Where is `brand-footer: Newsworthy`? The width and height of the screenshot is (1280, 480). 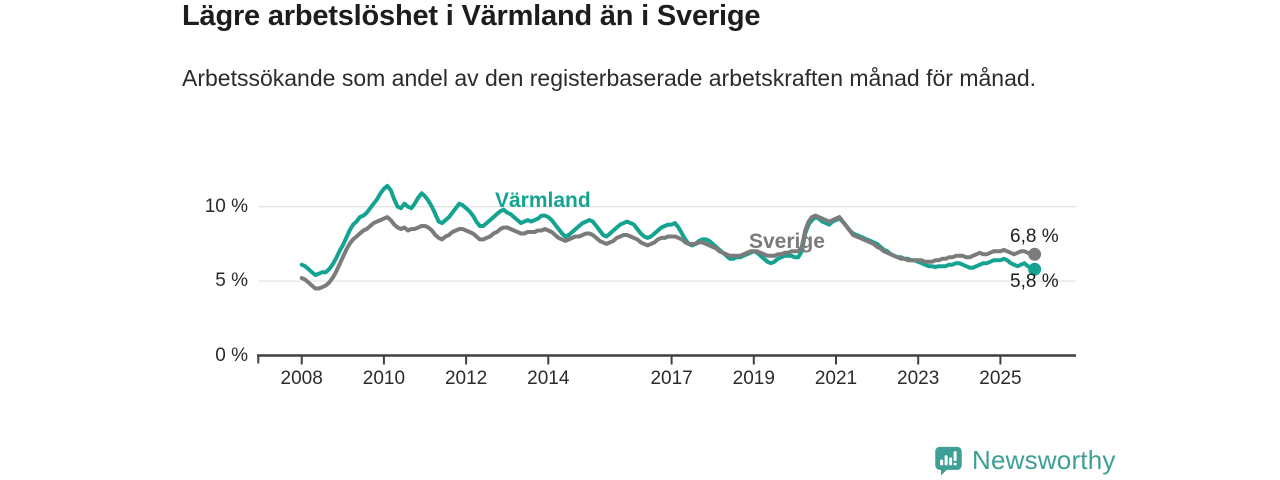
brand-footer: Newsworthy is located at coordinates (1025, 460).